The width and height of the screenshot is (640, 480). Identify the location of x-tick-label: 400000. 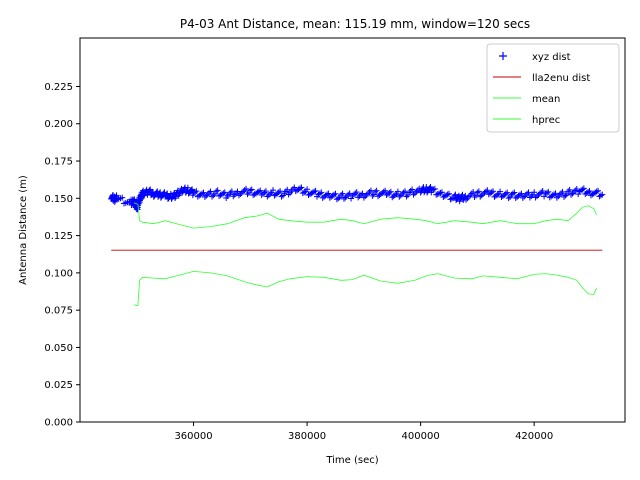
(421, 436).